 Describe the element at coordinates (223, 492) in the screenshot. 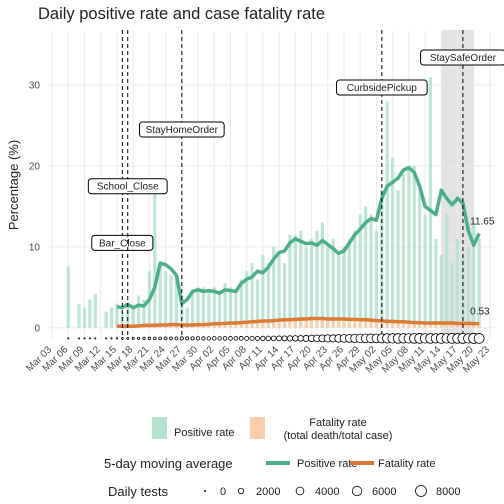

I see `legend-label: 0` at that location.